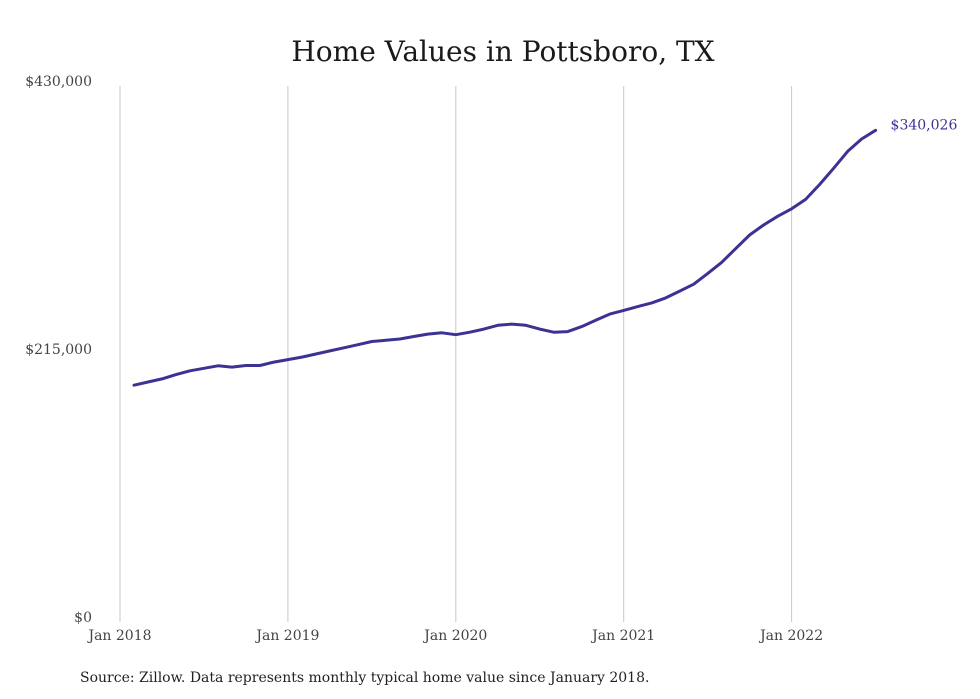  Describe the element at coordinates (286, 636) in the screenshot. I see `x-tick-label: Jan 2019` at that location.